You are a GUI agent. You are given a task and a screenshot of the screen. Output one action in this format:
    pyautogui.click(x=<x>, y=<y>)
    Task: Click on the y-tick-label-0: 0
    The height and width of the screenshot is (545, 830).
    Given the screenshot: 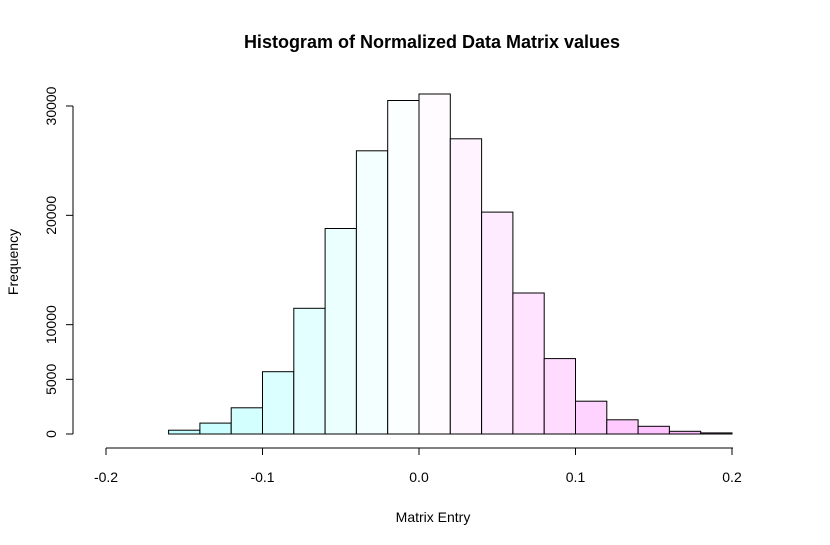 What is the action you would take?
    pyautogui.click(x=51, y=434)
    